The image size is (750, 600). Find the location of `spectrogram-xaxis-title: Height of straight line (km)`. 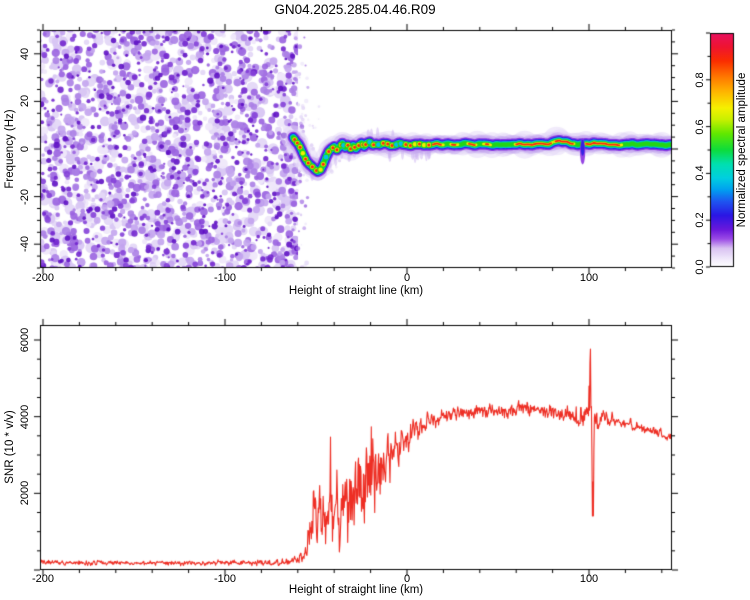

spectrogram-xaxis-title: Height of straight line (km) is located at coordinates (356, 291).